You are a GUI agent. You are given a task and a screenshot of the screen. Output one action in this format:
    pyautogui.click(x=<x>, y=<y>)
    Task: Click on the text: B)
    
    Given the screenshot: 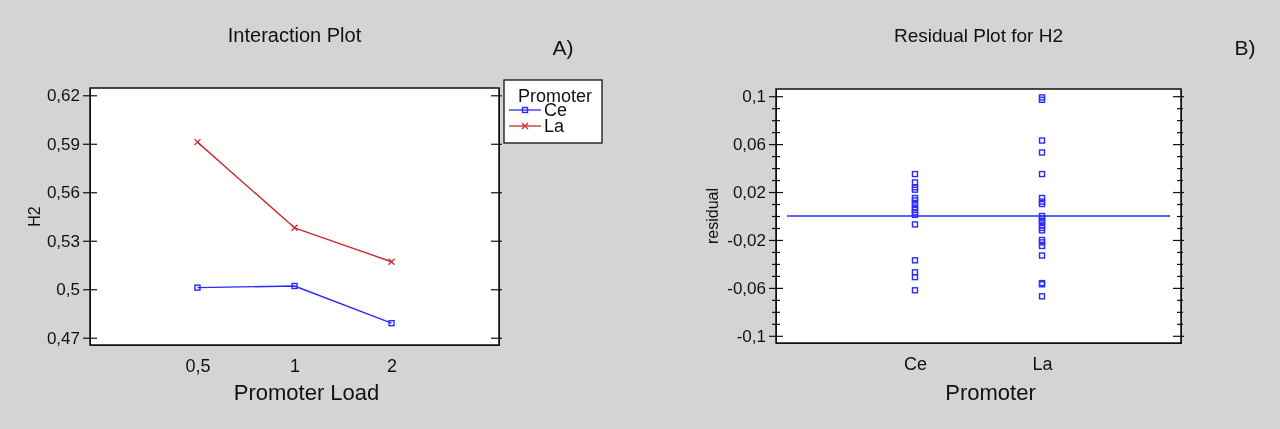 What is the action you would take?
    pyautogui.click(x=1245, y=47)
    